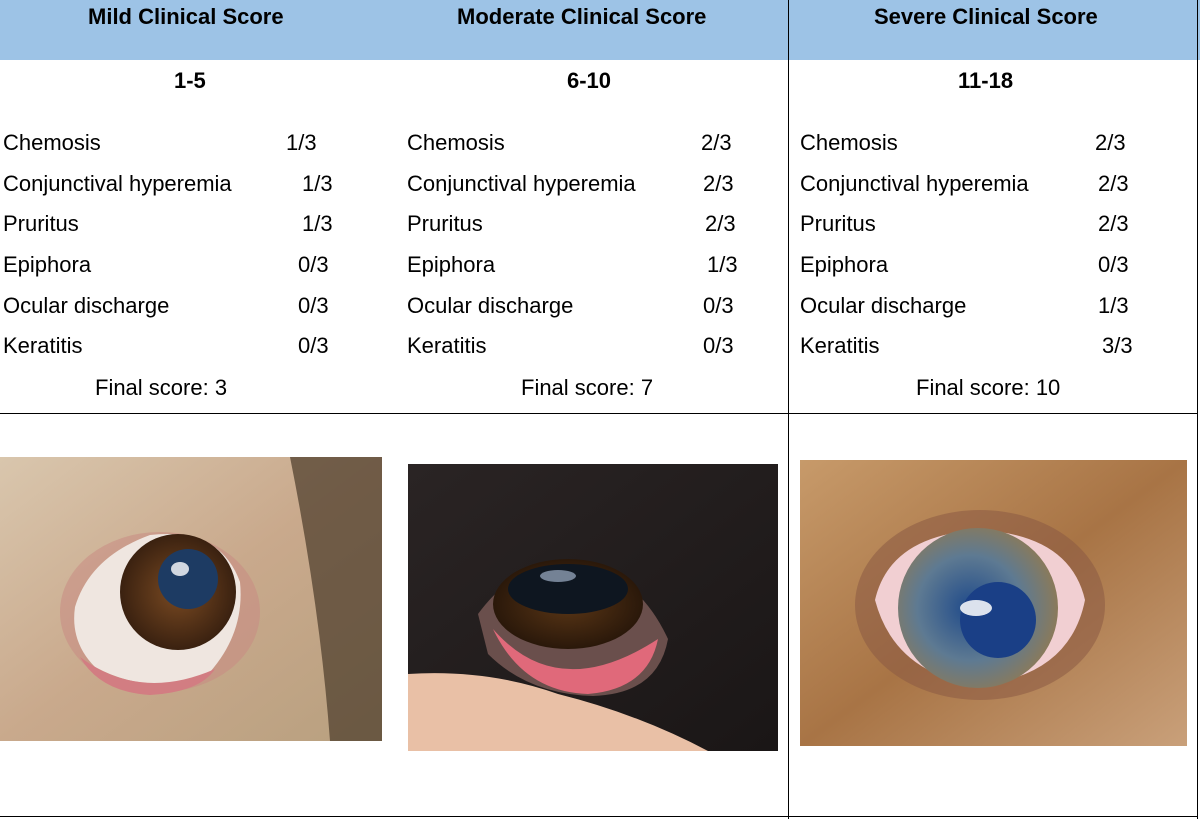  I want to click on list-item: Epiphora 1/3, so click(577, 265).